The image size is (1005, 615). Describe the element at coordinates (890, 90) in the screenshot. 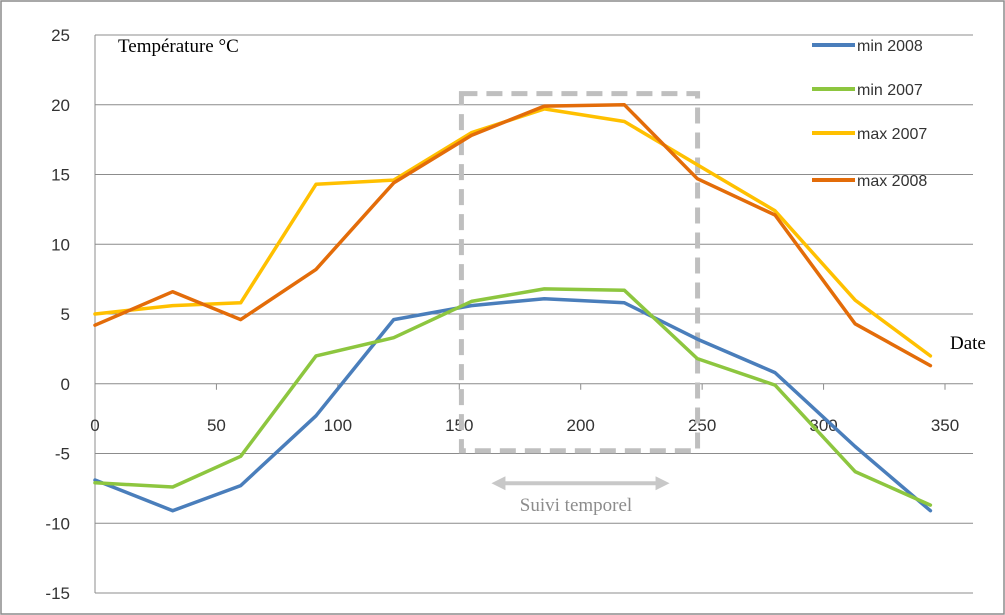

I see `legend-label: min 2007` at that location.